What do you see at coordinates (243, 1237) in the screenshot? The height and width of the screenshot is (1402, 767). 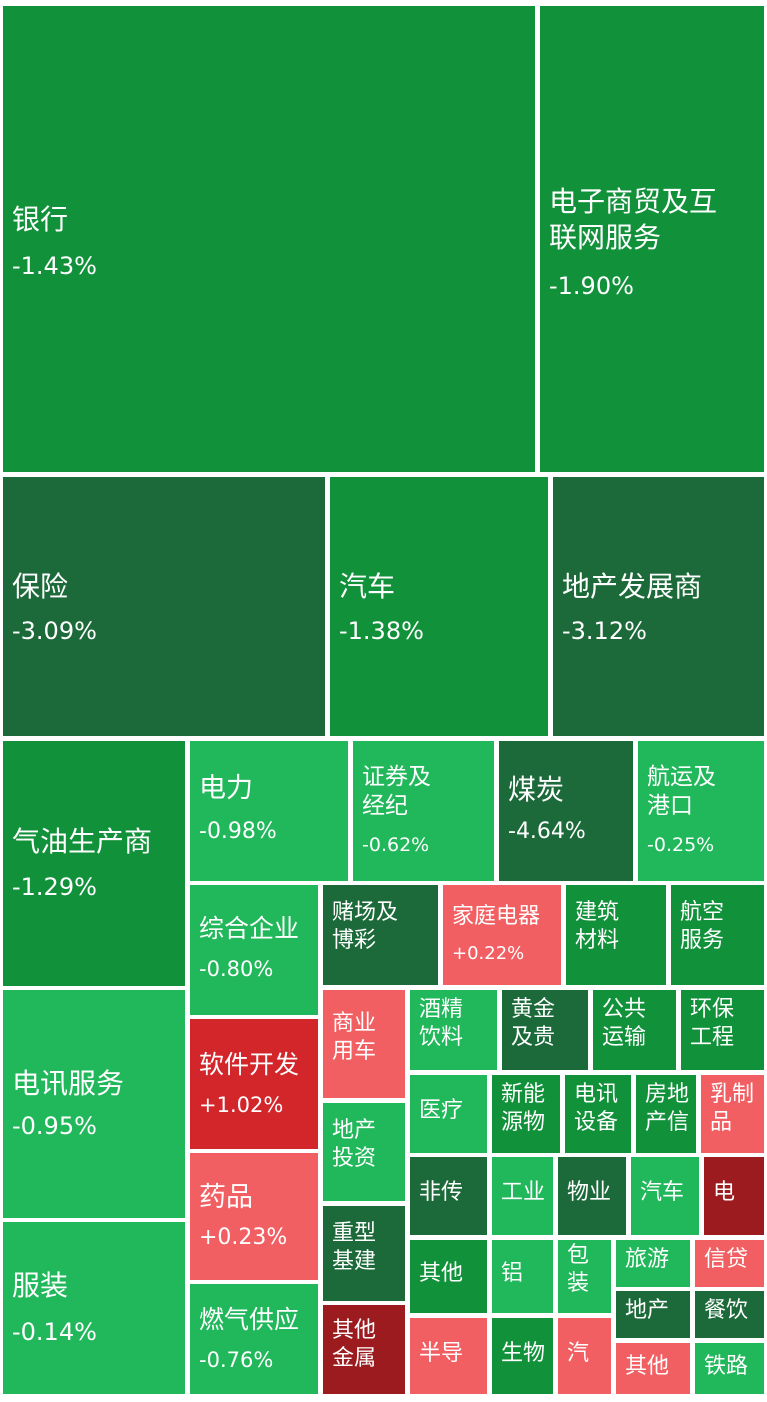 I see `cell-change: +0.23%` at bounding box center [243, 1237].